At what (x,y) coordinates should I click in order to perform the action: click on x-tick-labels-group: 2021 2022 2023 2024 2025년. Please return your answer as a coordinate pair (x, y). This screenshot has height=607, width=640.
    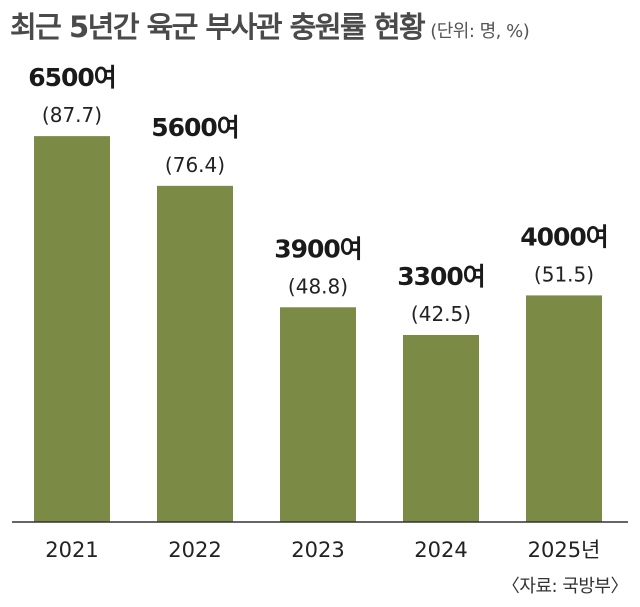
    Looking at the image, I should click on (322, 550).